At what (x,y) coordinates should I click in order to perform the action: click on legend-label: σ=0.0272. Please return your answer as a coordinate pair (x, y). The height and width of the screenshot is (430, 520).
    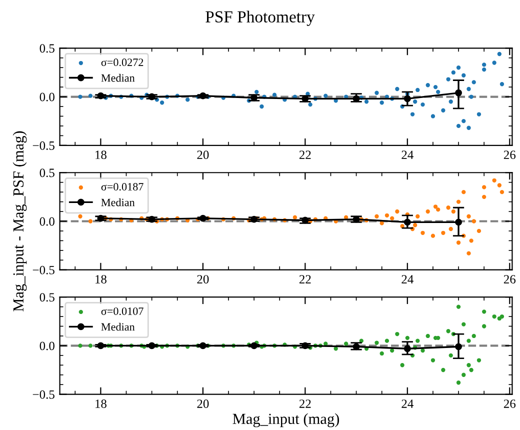
    Looking at the image, I should click on (122, 62).